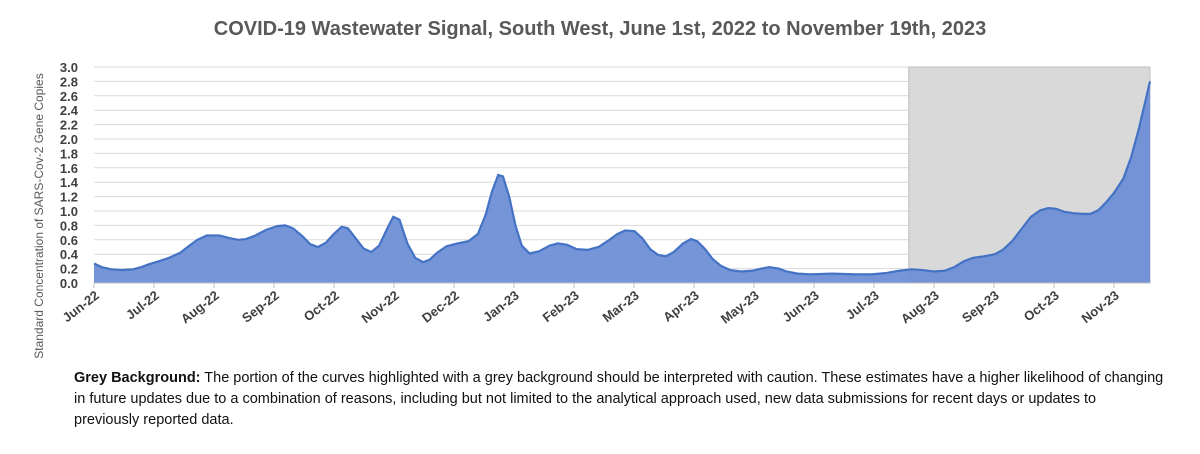 This screenshot has height=454, width=1200. I want to click on y-tick-label: 3.0, so click(69, 67).